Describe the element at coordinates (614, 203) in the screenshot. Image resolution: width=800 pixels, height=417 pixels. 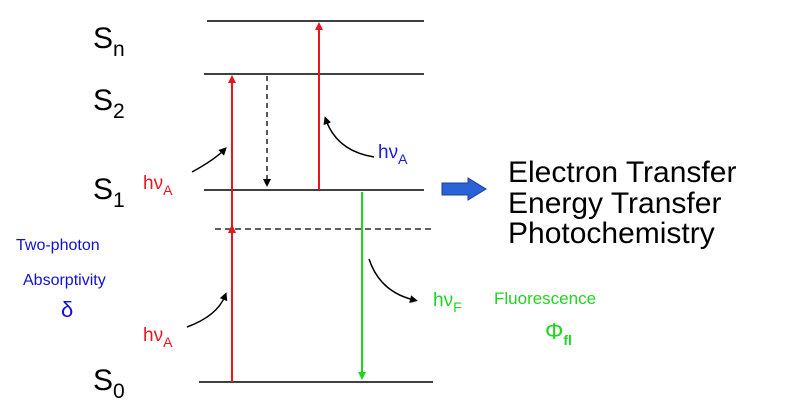
I see `process-energy-transfer: Energy Transfer` at that location.